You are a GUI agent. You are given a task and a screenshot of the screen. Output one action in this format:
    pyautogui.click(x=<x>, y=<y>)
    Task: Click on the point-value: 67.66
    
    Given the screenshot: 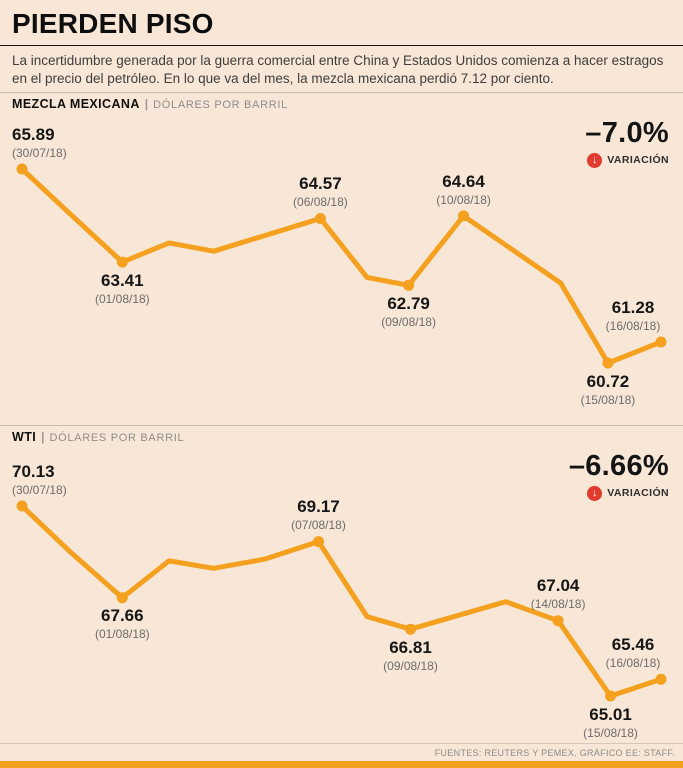 What is the action you would take?
    pyautogui.click(x=122, y=616)
    